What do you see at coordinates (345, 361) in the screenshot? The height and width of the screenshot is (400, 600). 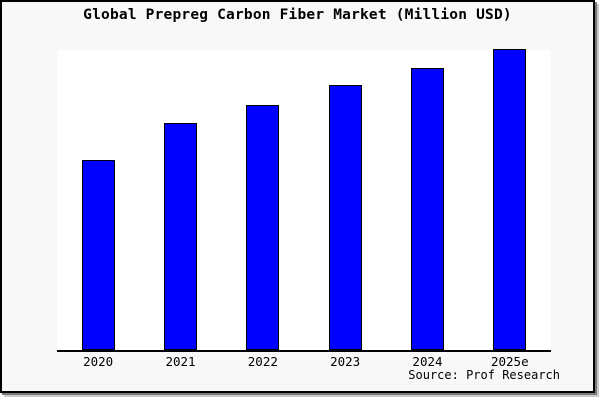 I see `x-tick-label-2023: 2023` at bounding box center [345, 361].